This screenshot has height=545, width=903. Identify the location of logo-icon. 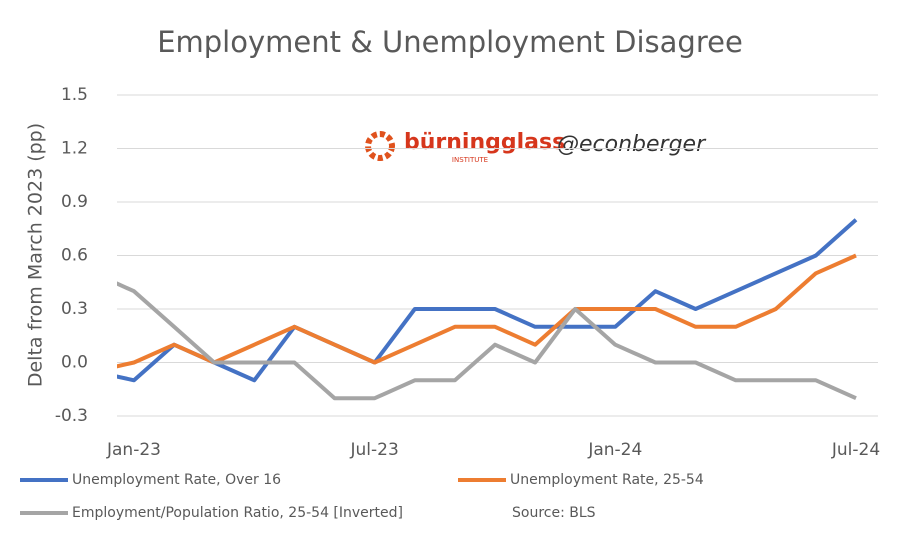
(380, 146).